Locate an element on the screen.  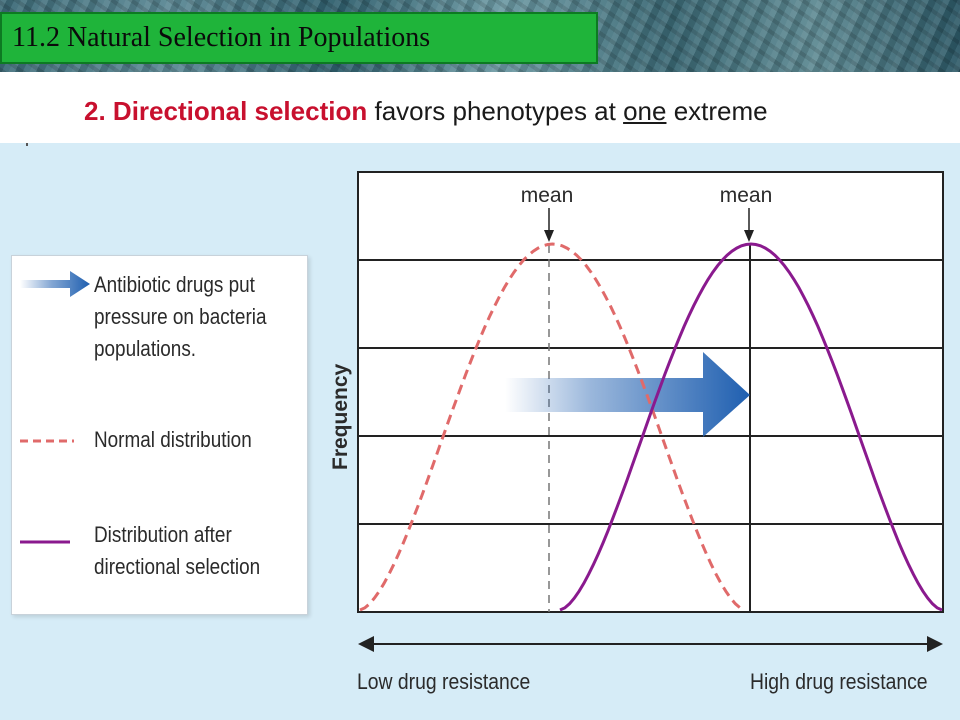
subtitle-mid: favors phenotypes at is located at coordinates (495, 111).